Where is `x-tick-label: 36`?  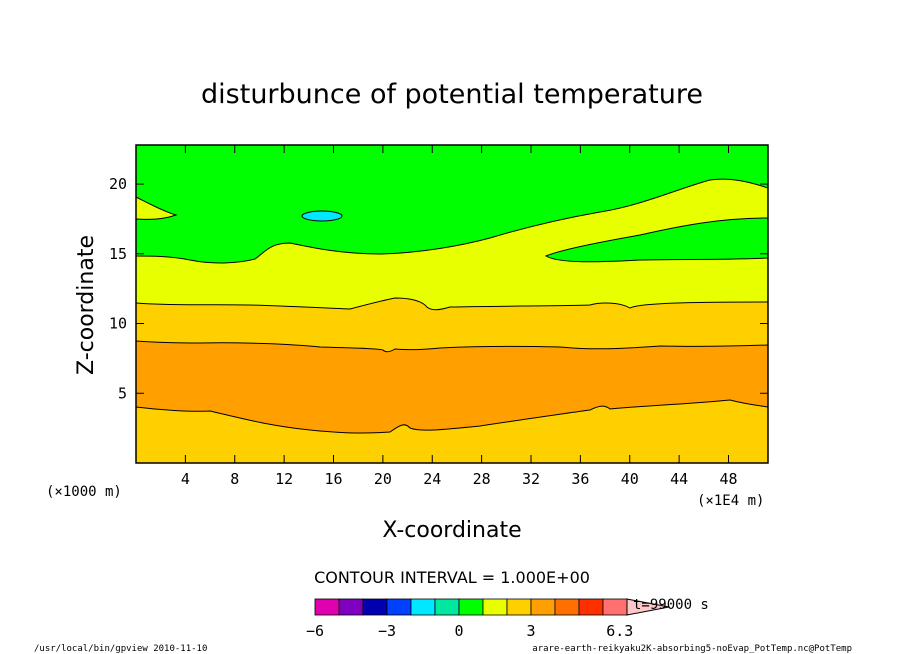 x-tick-label: 36 is located at coordinates (580, 479).